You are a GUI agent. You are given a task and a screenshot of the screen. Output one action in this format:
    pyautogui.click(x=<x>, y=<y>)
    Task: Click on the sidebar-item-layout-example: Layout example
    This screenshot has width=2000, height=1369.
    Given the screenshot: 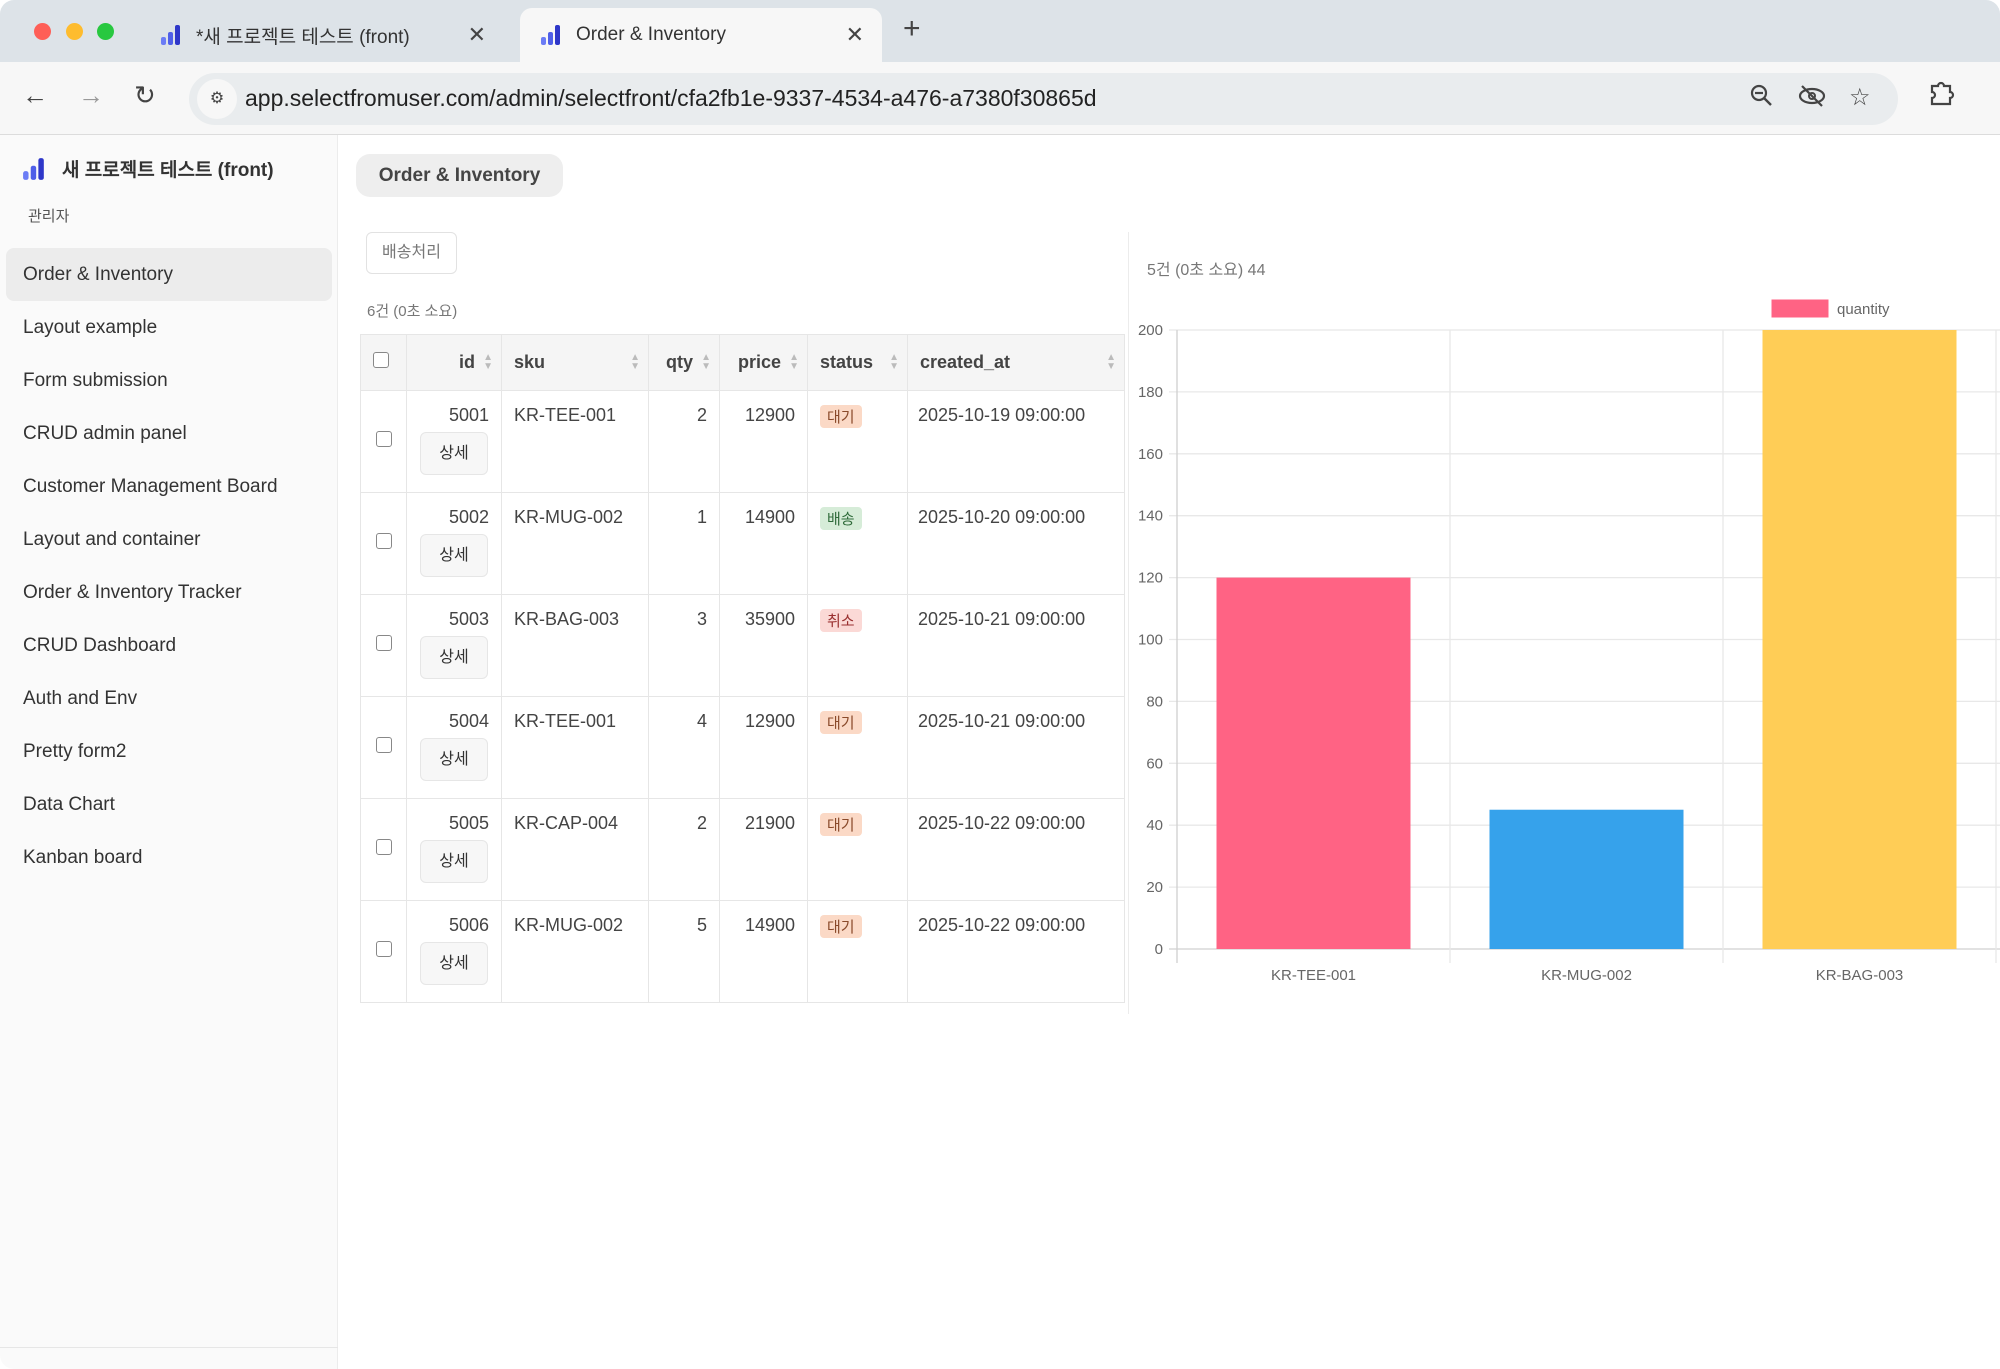 What is the action you would take?
    pyautogui.click(x=90, y=327)
    